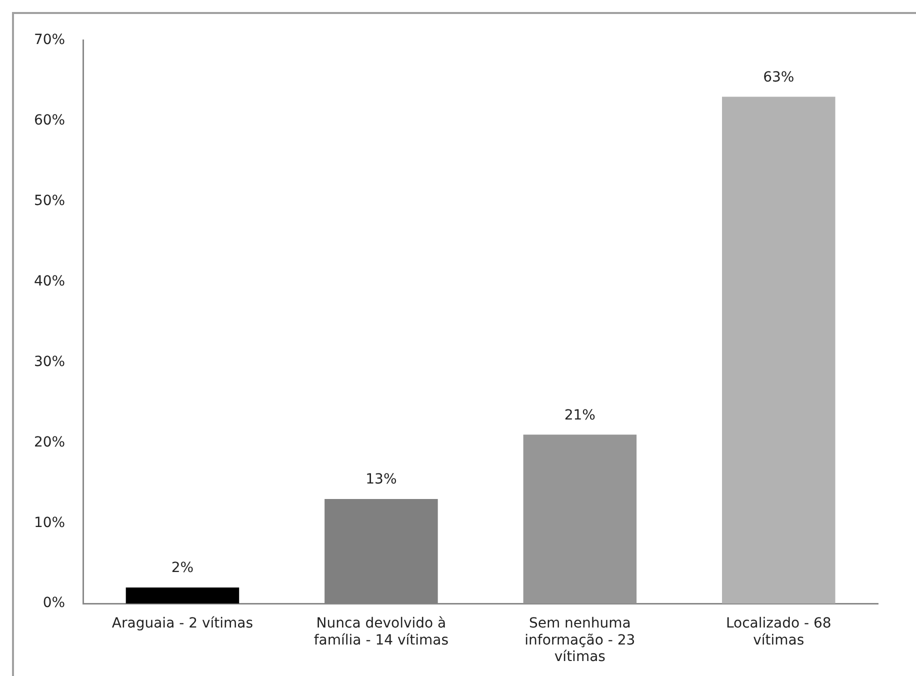 This screenshot has width=916, height=676. What do you see at coordinates (50, 362) in the screenshot?
I see `y-tick-label: 30%` at bounding box center [50, 362].